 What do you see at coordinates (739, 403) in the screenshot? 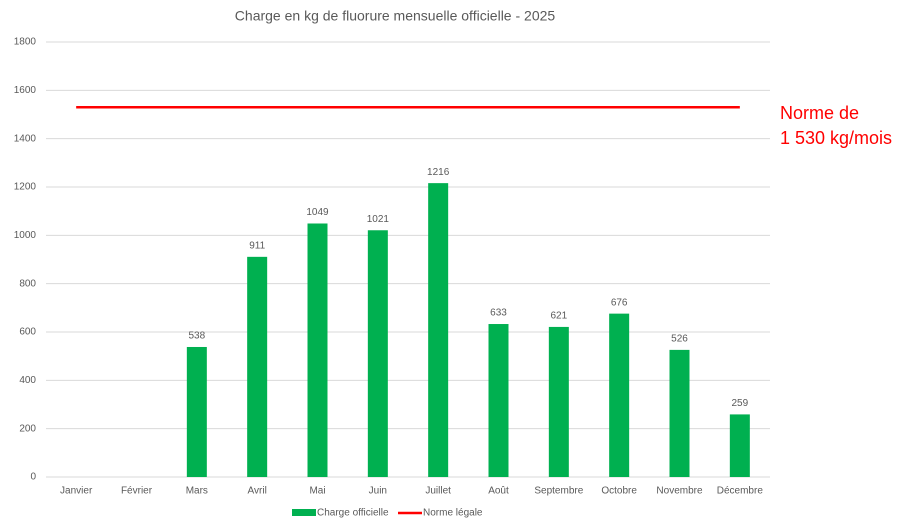
I see `data-label: 259` at bounding box center [739, 403].